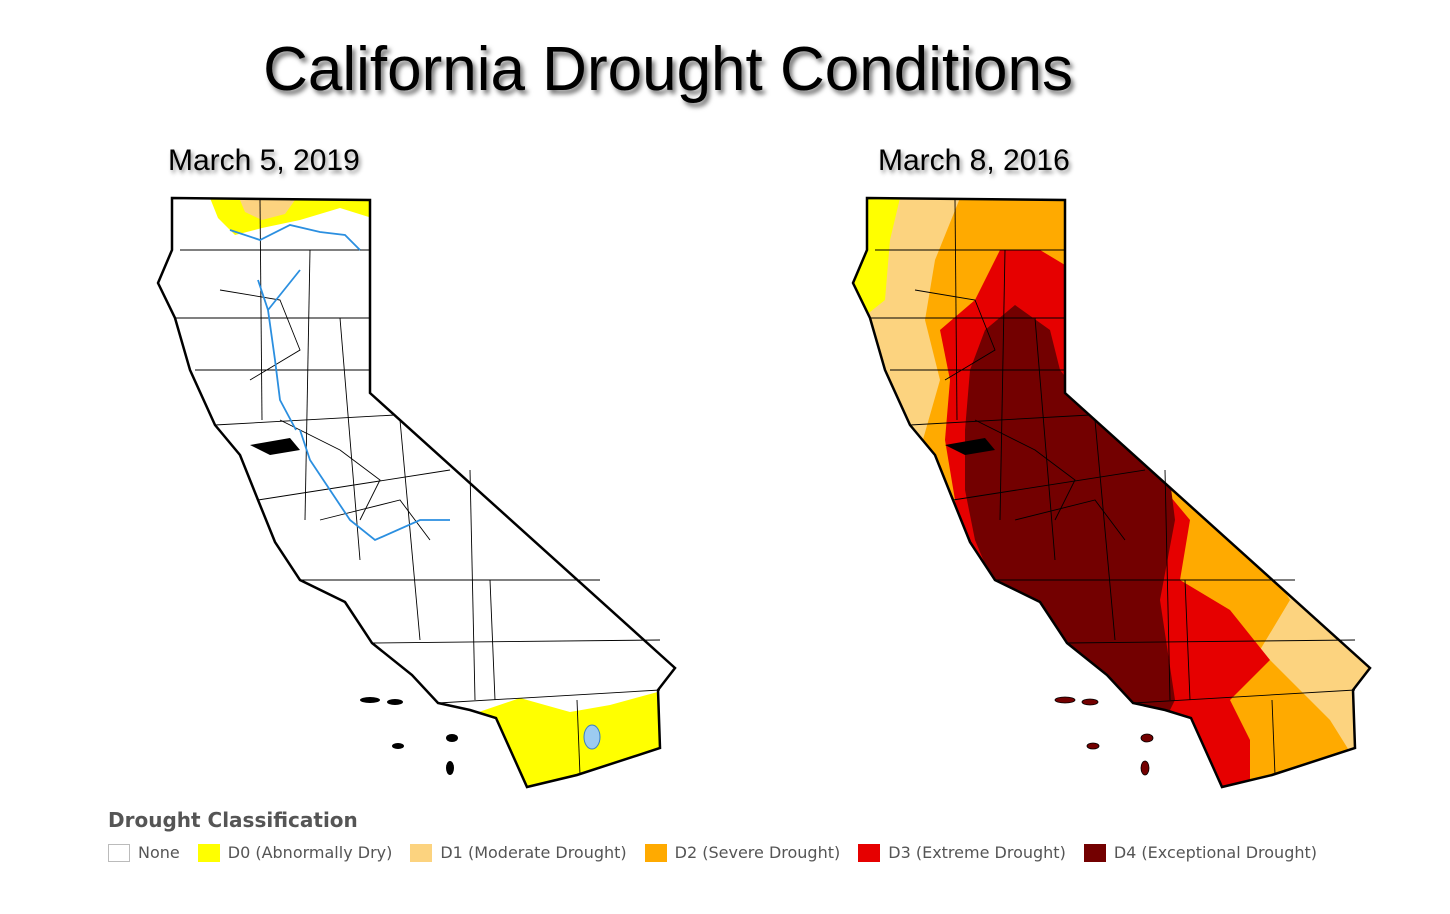 The image size is (1450, 914). What do you see at coordinates (1104, 736) in the screenshot?
I see `islands-2016` at bounding box center [1104, 736].